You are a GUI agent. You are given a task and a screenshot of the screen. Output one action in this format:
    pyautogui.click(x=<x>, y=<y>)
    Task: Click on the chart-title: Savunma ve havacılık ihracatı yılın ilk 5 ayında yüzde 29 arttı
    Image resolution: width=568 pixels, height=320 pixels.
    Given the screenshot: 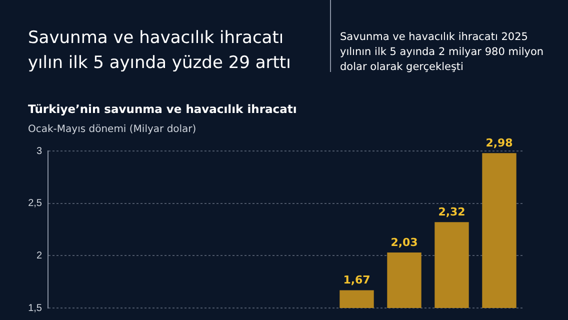 What is the action you would take?
    pyautogui.click(x=160, y=51)
    